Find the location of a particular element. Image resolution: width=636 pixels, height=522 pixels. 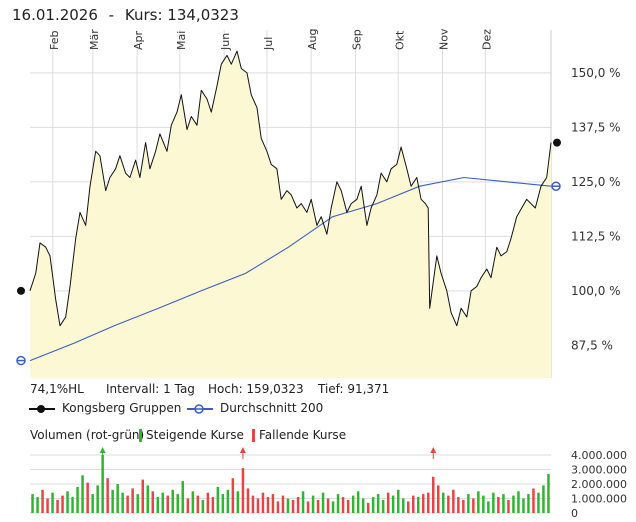

legend-series1-label: Kongsberg Gruppen is located at coordinates (122, 408).